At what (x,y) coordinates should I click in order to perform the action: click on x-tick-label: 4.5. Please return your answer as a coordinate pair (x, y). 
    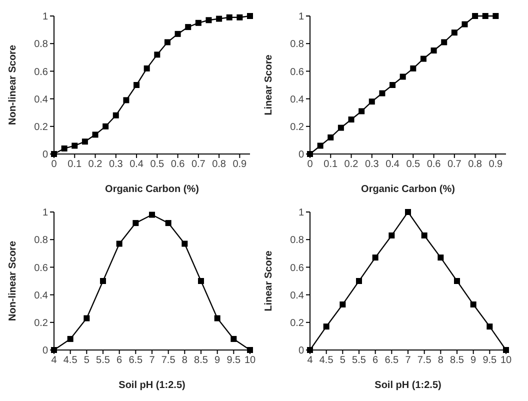
    Looking at the image, I should click on (326, 360).